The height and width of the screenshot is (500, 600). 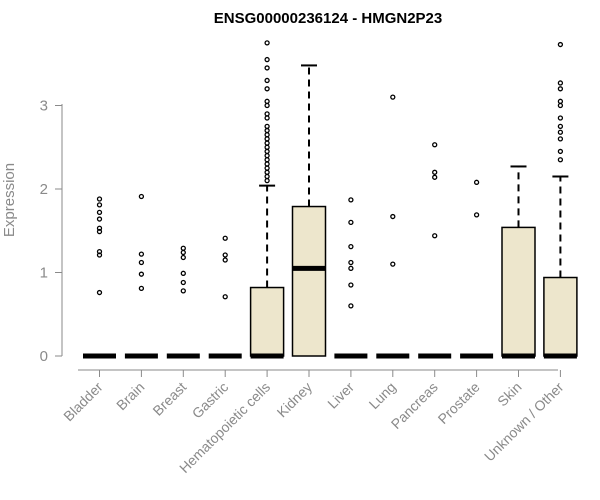 What do you see at coordinates (340, 395) in the screenshot?
I see `x-tick-label: Liver` at bounding box center [340, 395].